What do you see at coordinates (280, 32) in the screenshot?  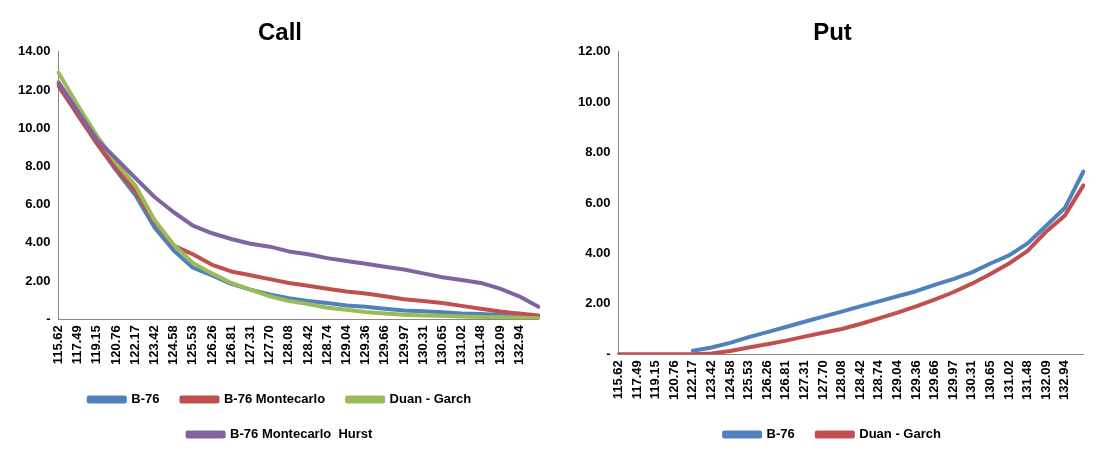 I see `chart-title: Call` at bounding box center [280, 32].